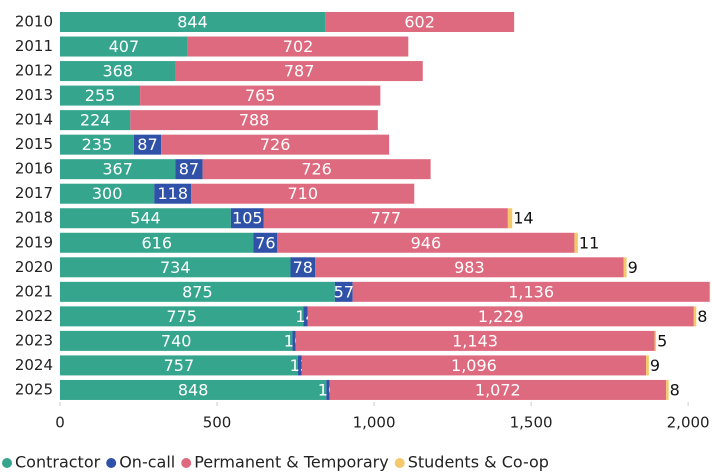 This screenshot has width=712, height=475. Describe the element at coordinates (34, 340) in the screenshot. I see `y-tick-label: 2023` at that location.